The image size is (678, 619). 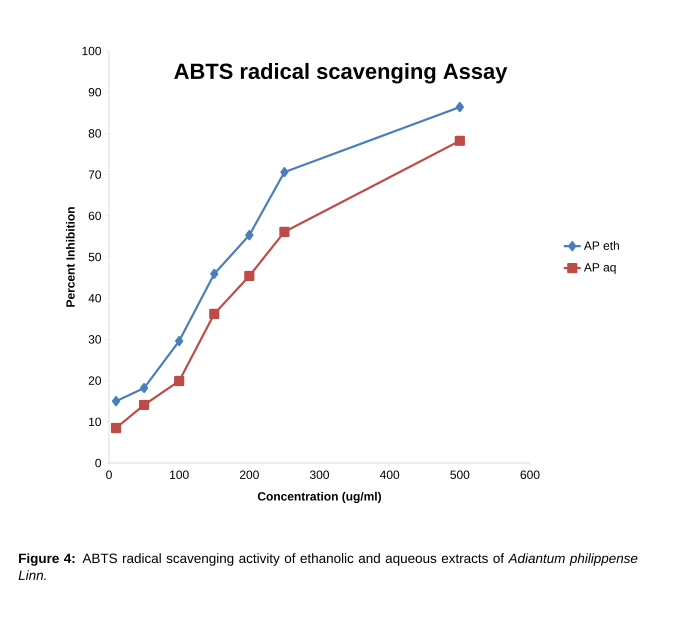 What do you see at coordinates (341, 73) in the screenshot?
I see `text: ABTS radical scavenging Assay` at bounding box center [341, 73].